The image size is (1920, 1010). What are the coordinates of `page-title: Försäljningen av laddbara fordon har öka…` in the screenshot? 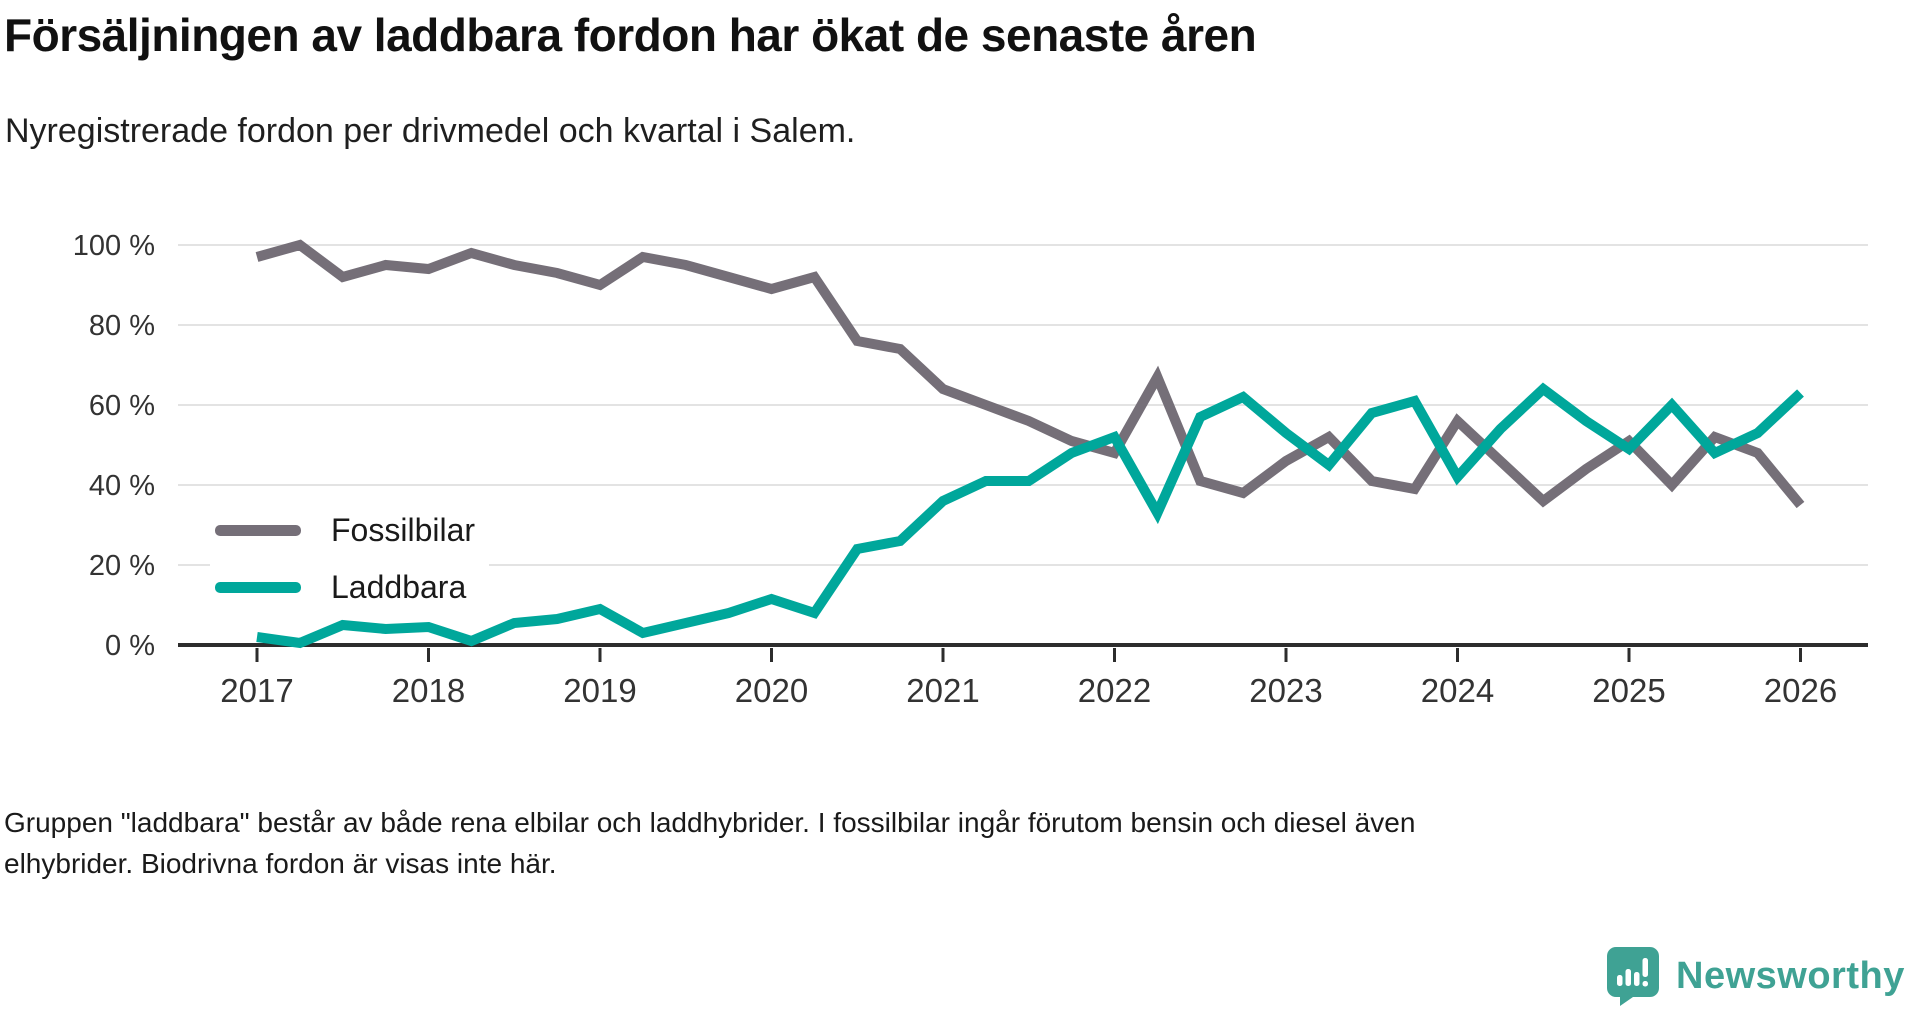 It's located at (630, 35).